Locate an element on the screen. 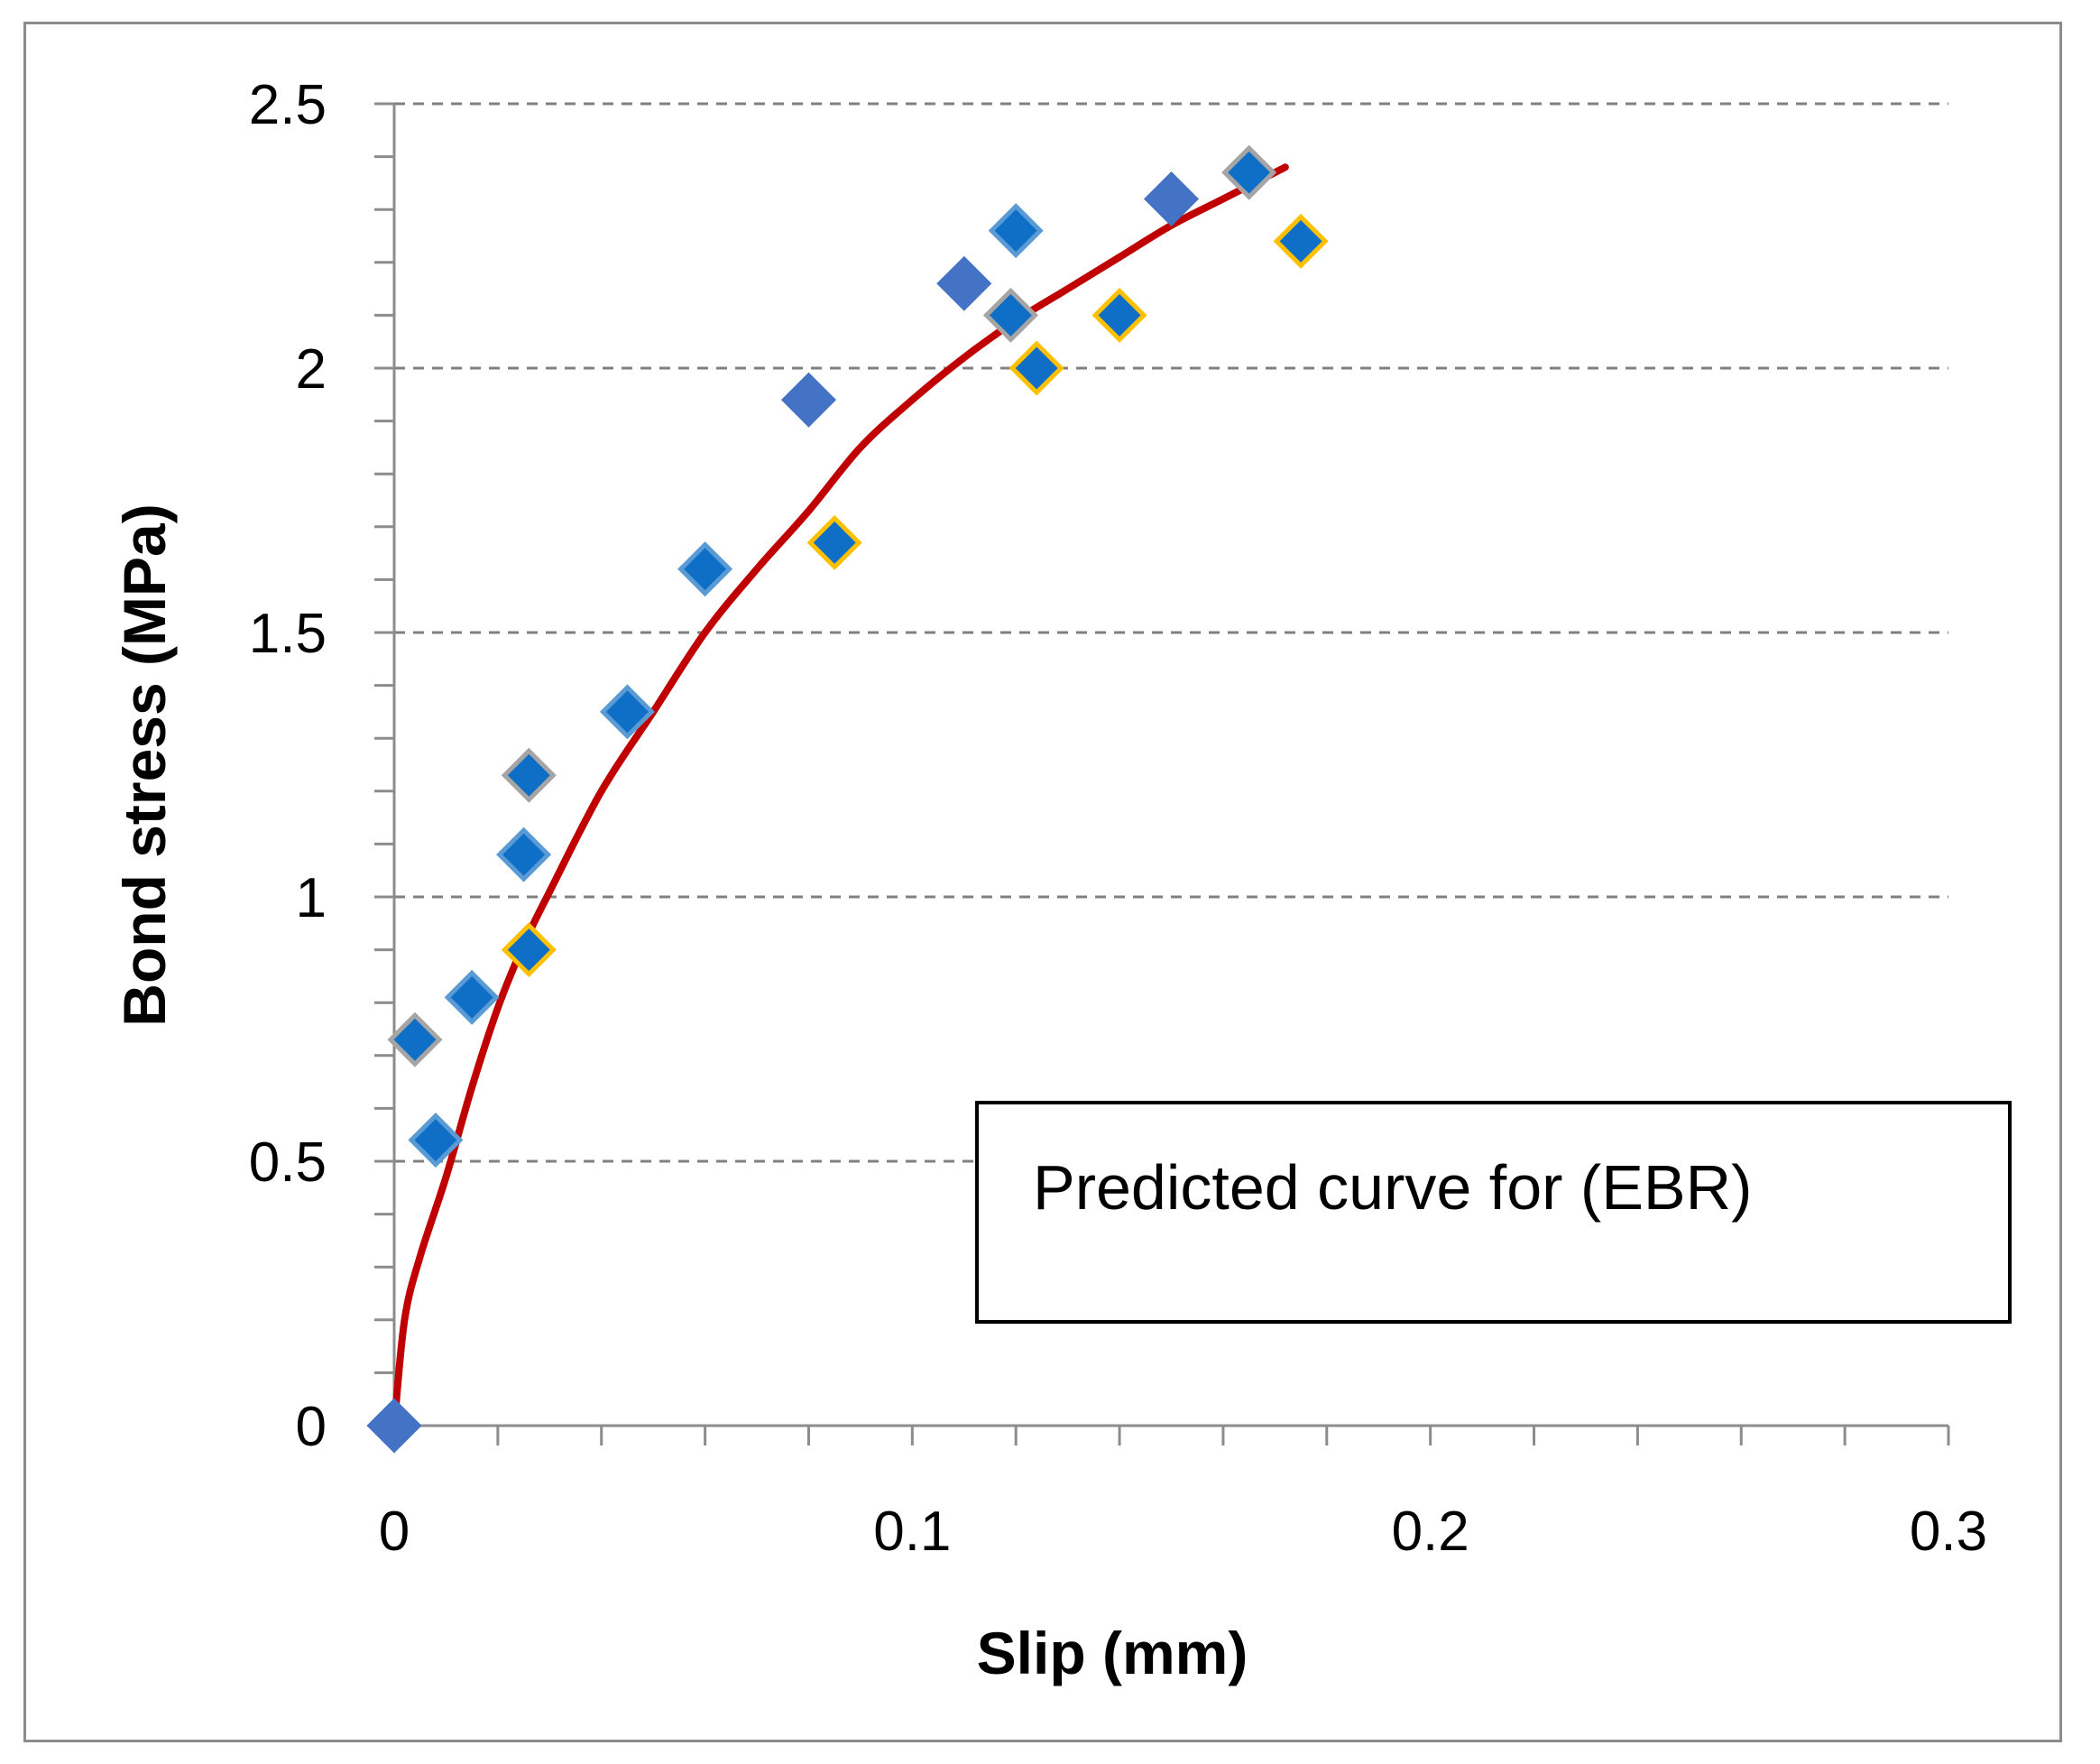 This screenshot has width=2100, height=1764. y-axis-title: Bond stress (MPa) is located at coordinates (144, 764).